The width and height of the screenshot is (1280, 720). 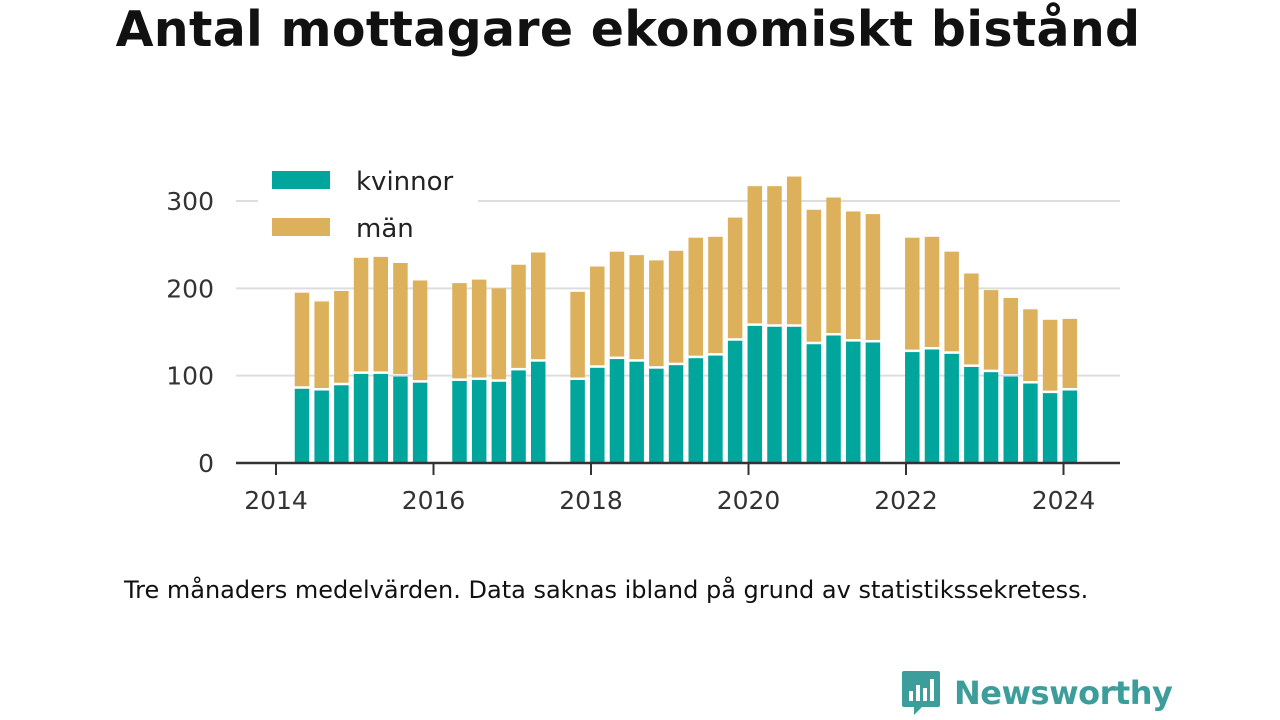 What do you see at coordinates (276, 500) in the screenshot?
I see `x-tick-label-2014: 2014` at bounding box center [276, 500].